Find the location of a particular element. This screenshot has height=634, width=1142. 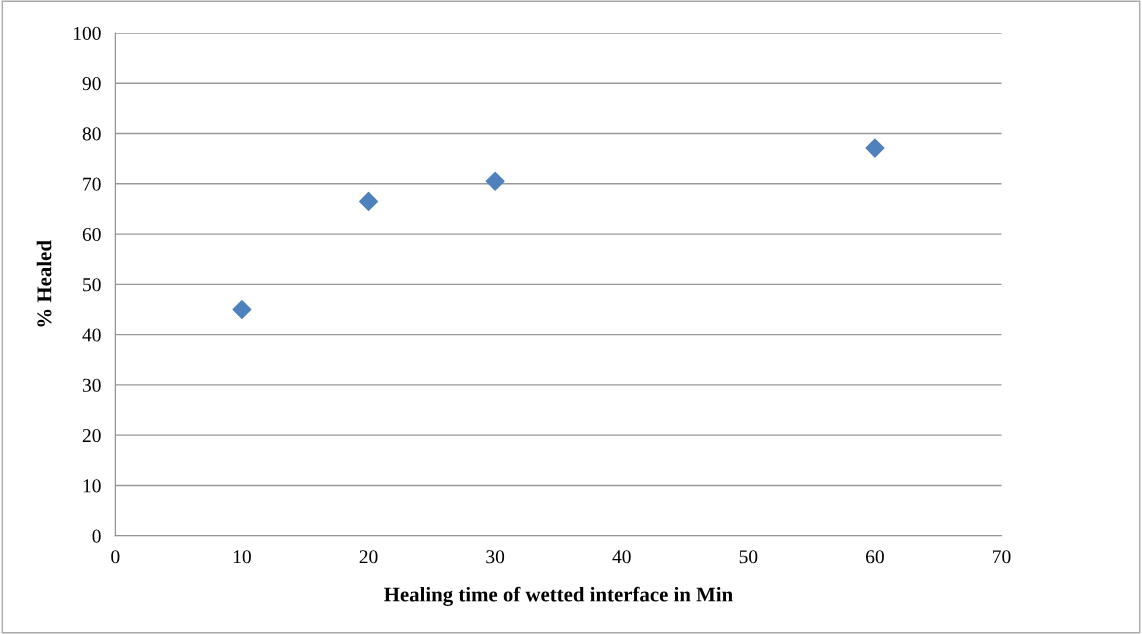

x-tick-label: 40 is located at coordinates (621, 557).